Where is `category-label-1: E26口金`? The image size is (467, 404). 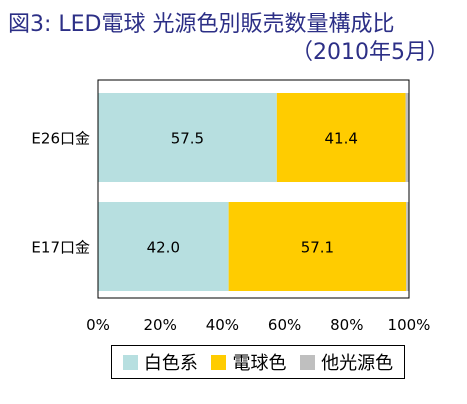
category-label-1: E26口金 is located at coordinates (60, 139).